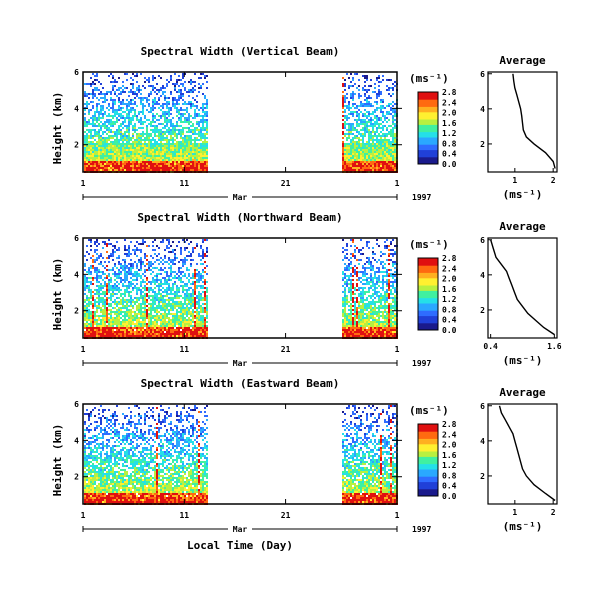 The height and width of the screenshot is (601, 611). What do you see at coordinates (482, 74) in the screenshot?
I see `profile-y-tick-label: 6` at bounding box center [482, 74].